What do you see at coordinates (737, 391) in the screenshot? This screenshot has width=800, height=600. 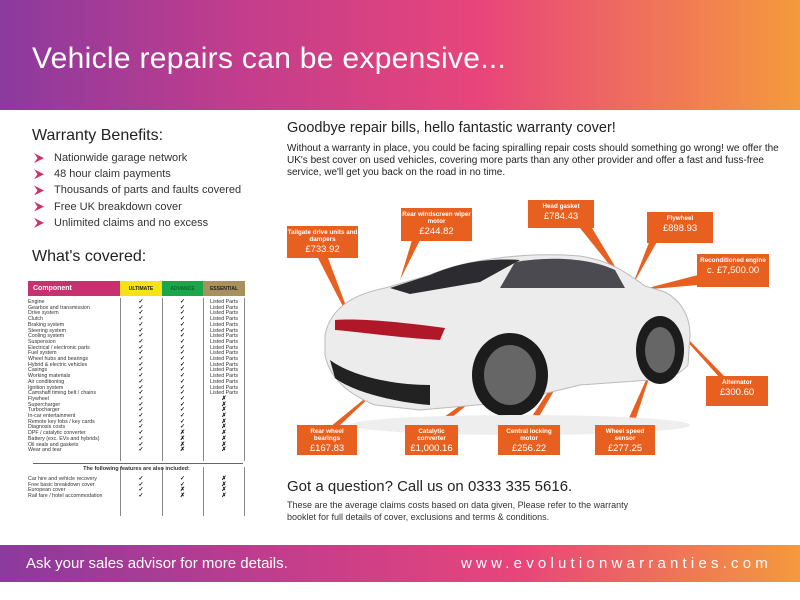 I see `repair-cost-callout: Alternator £300.60` at bounding box center [737, 391].